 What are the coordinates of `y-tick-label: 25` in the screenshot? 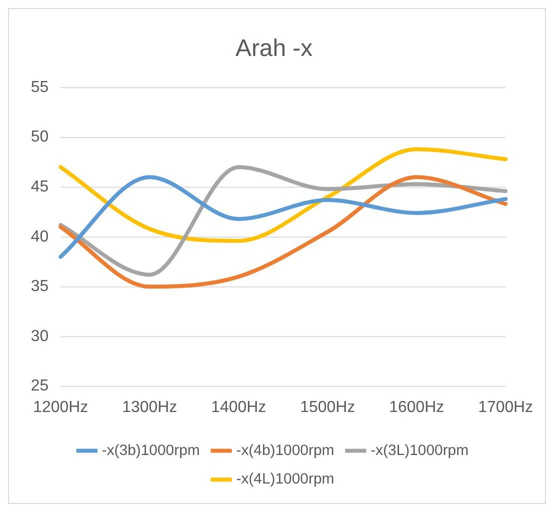 It's located at (39, 386).